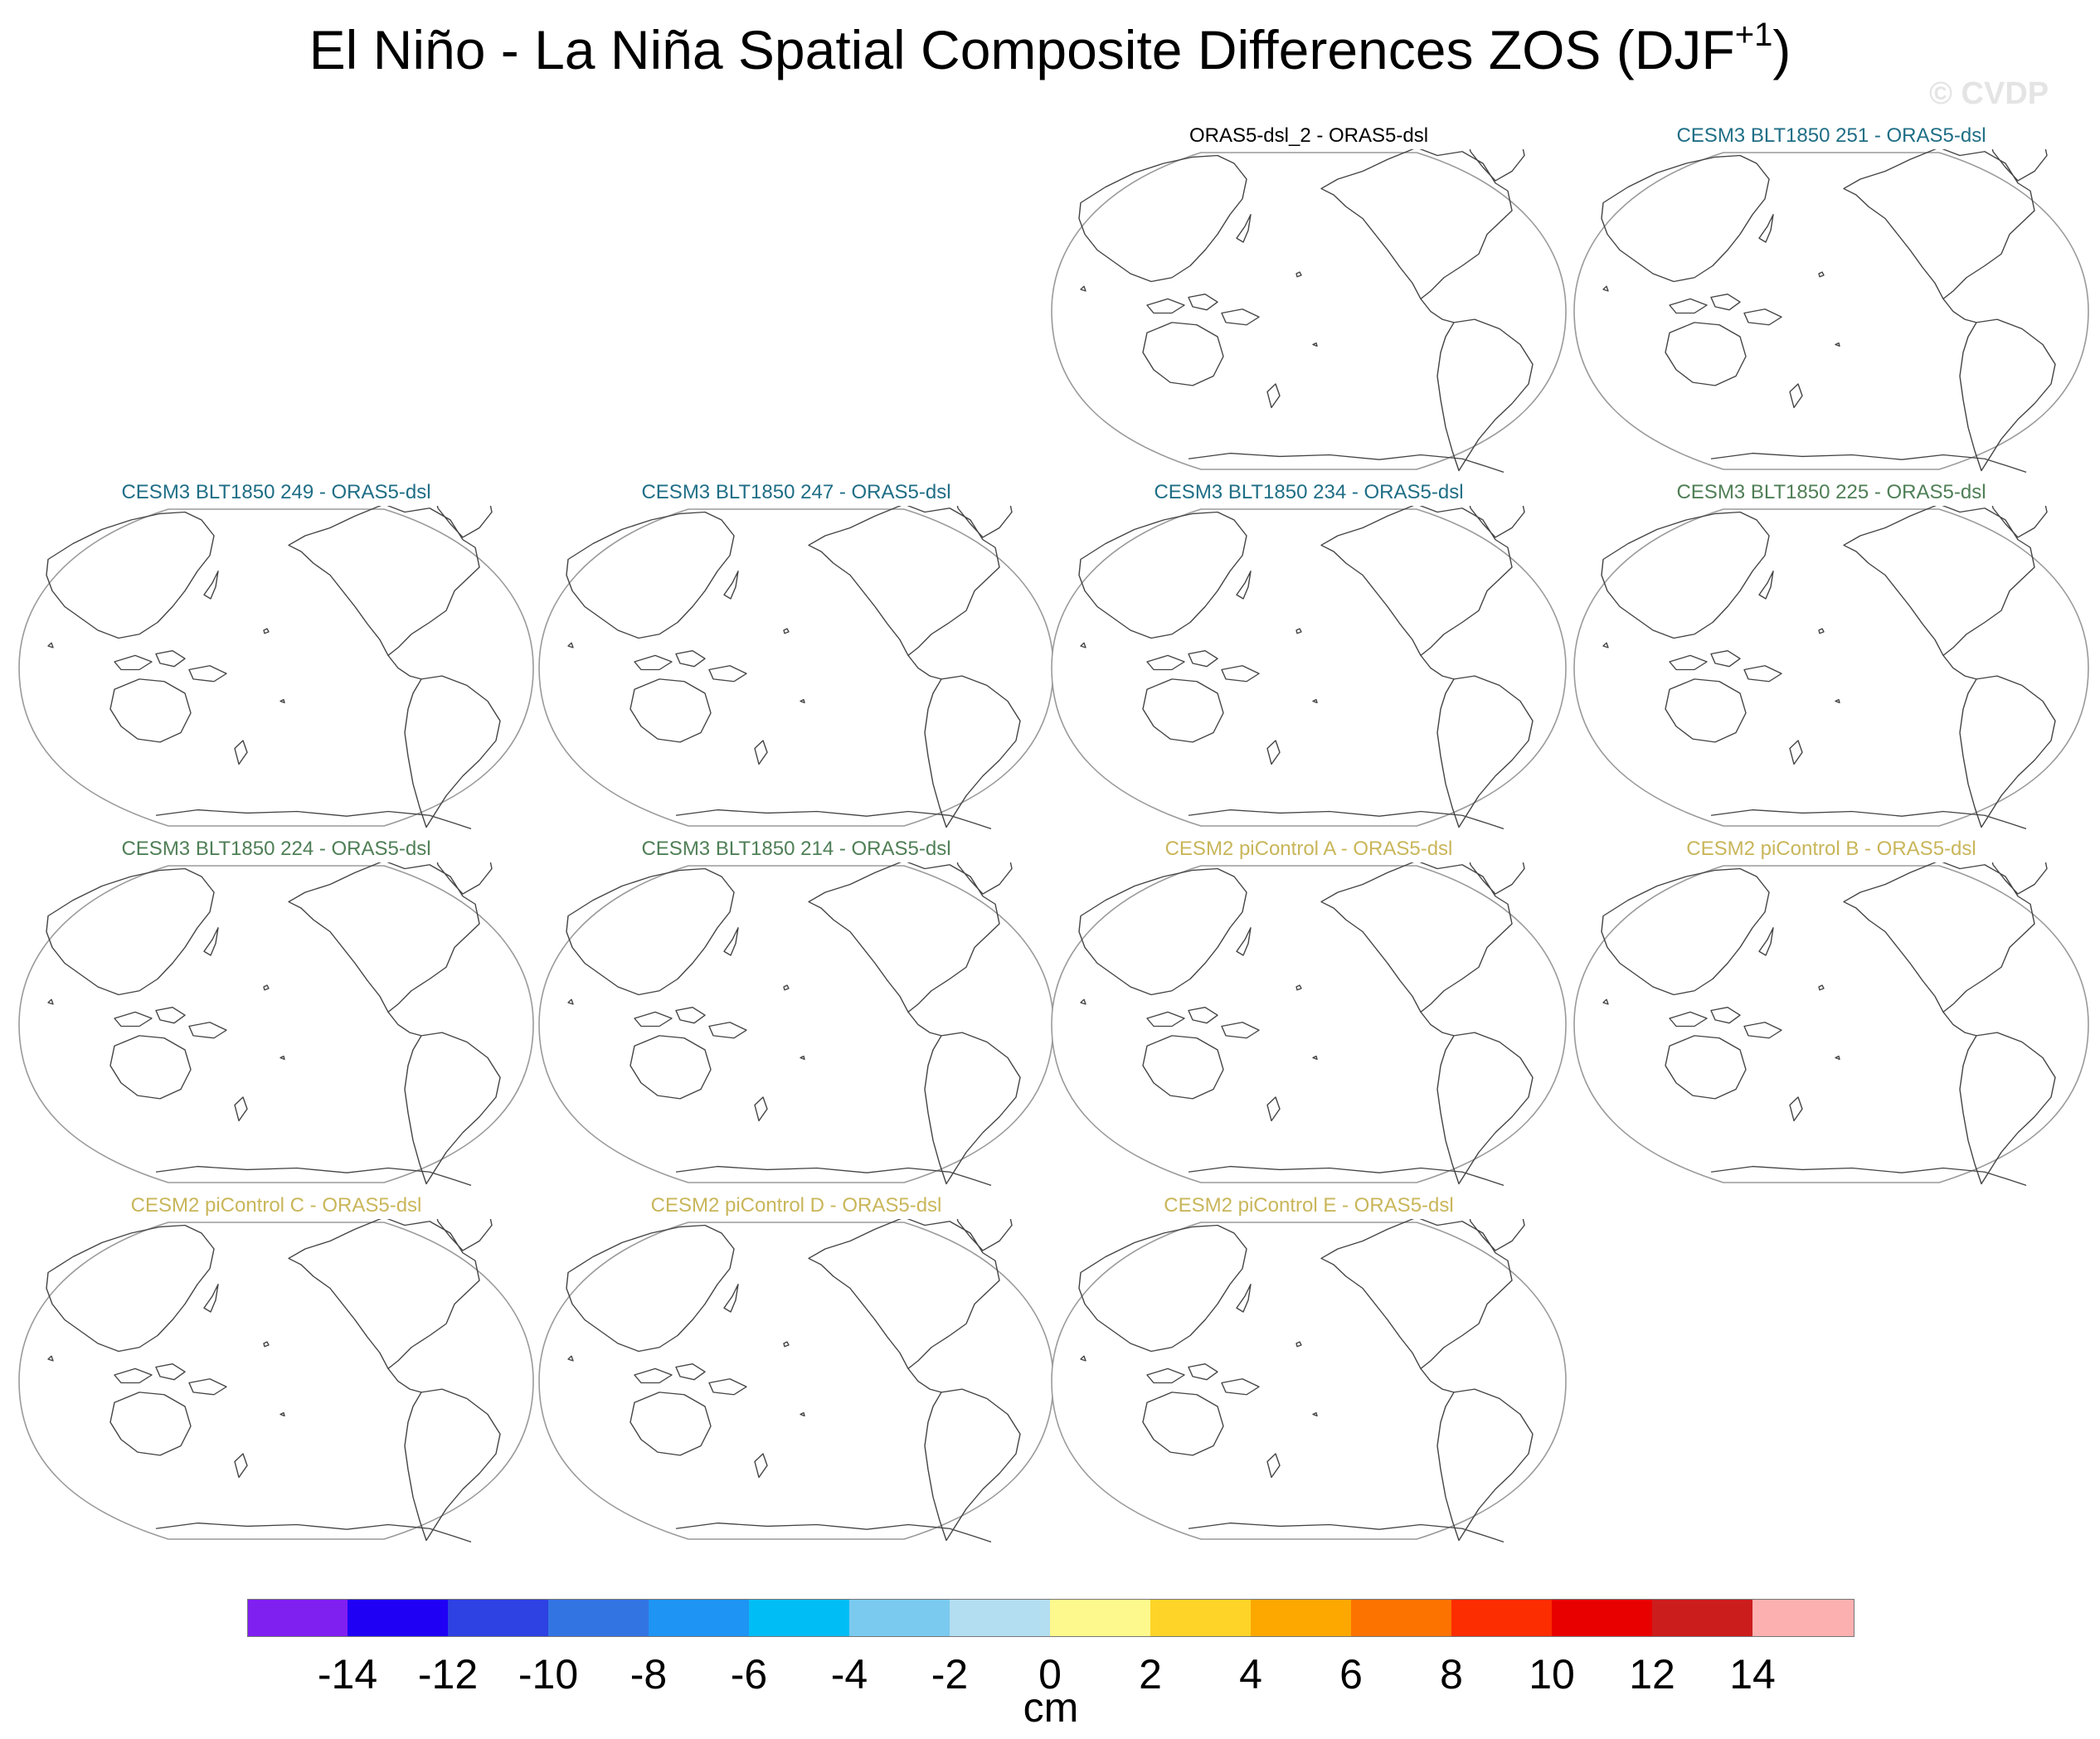 This screenshot has height=1739, width=2100. Describe the element at coordinates (1989, 94) in the screenshot. I see `watermark: © CVDP` at that location.